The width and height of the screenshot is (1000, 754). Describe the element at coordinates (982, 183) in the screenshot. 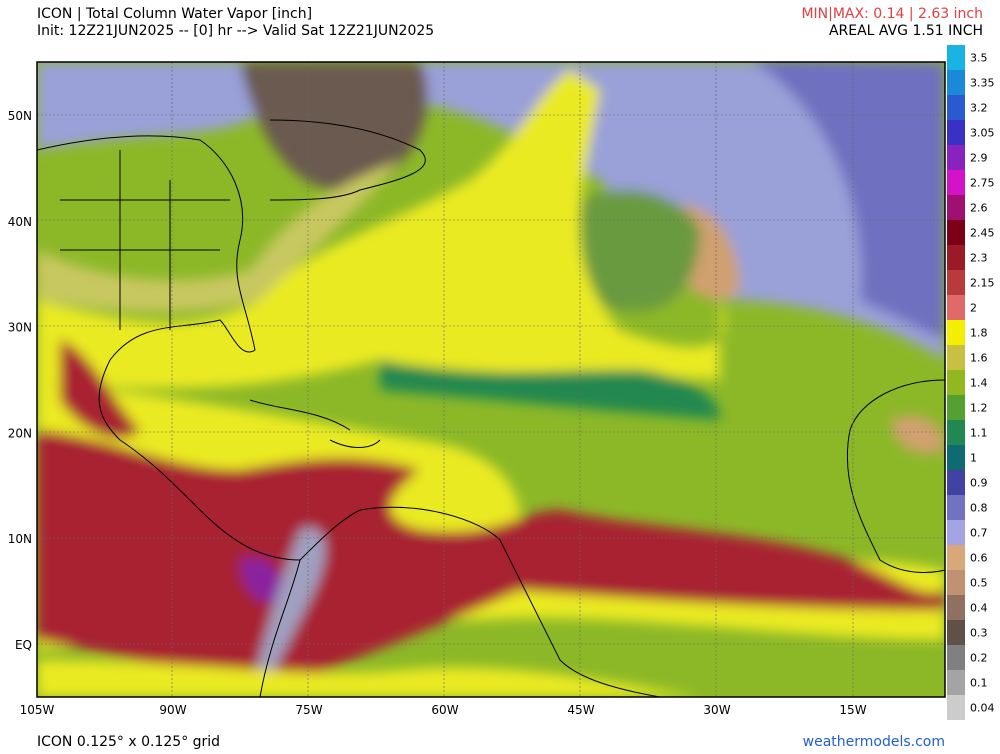

I see `colorbar-label: 2.75` at that location.